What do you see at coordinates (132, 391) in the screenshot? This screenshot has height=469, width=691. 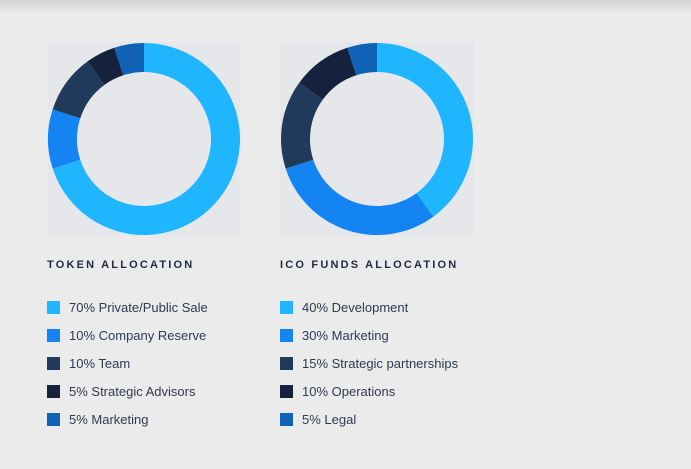 I see `legend-label: 5% Strategic Advisors` at bounding box center [132, 391].